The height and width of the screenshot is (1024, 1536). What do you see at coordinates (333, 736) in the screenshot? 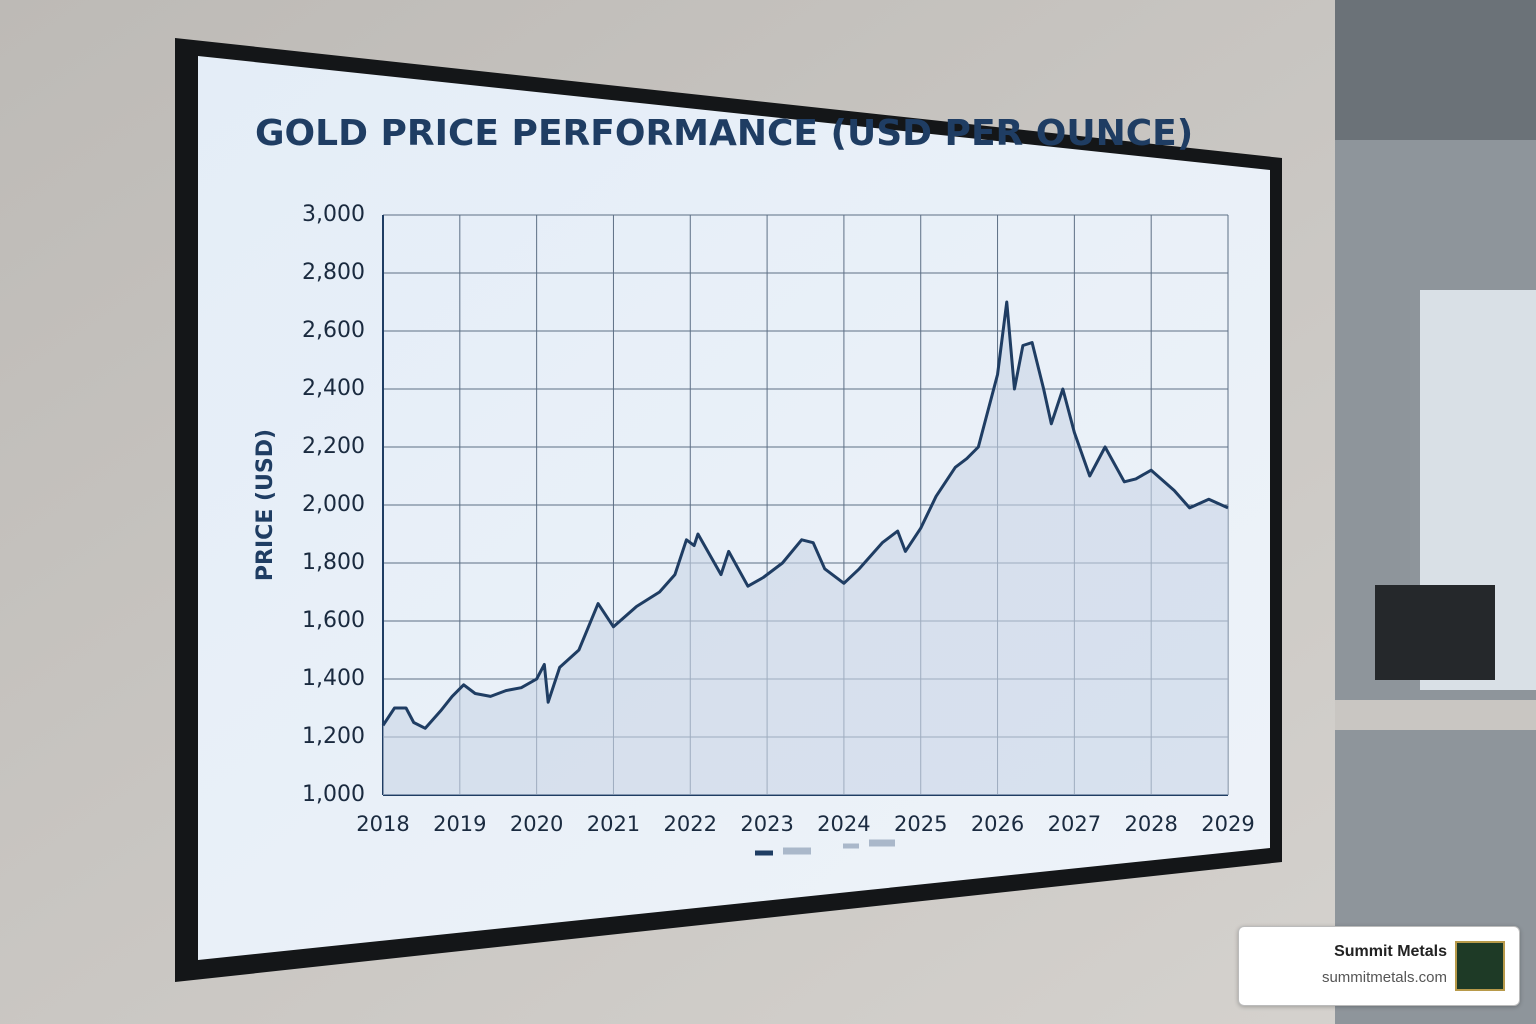
I see `y-tick-label: 1,200` at bounding box center [333, 736].